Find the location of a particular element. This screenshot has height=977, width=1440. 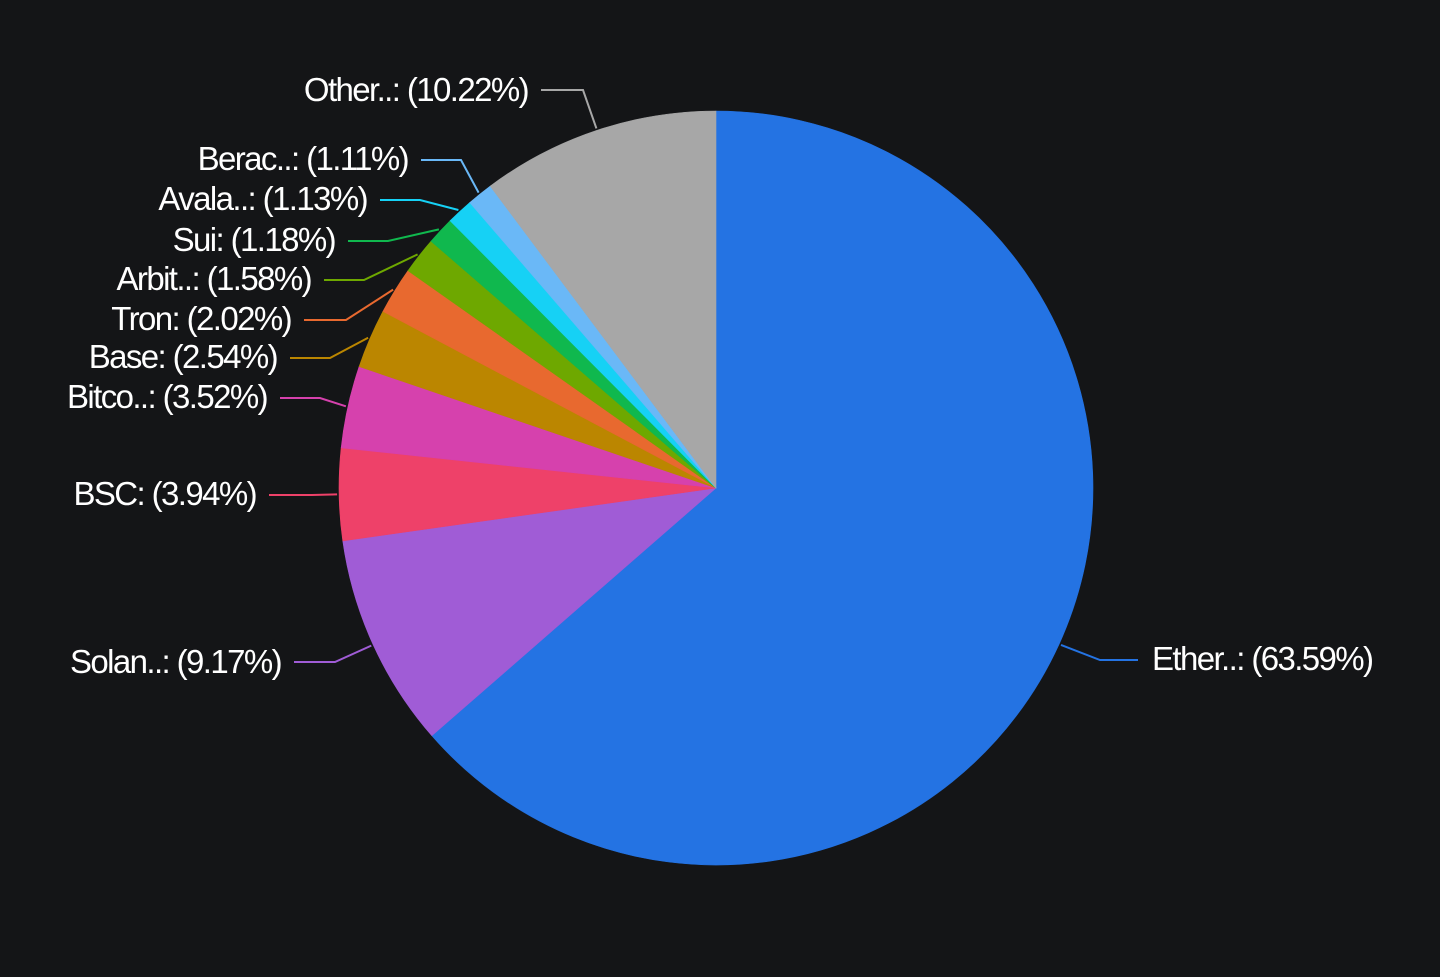

leader-line-base is located at coordinates (329, 347).